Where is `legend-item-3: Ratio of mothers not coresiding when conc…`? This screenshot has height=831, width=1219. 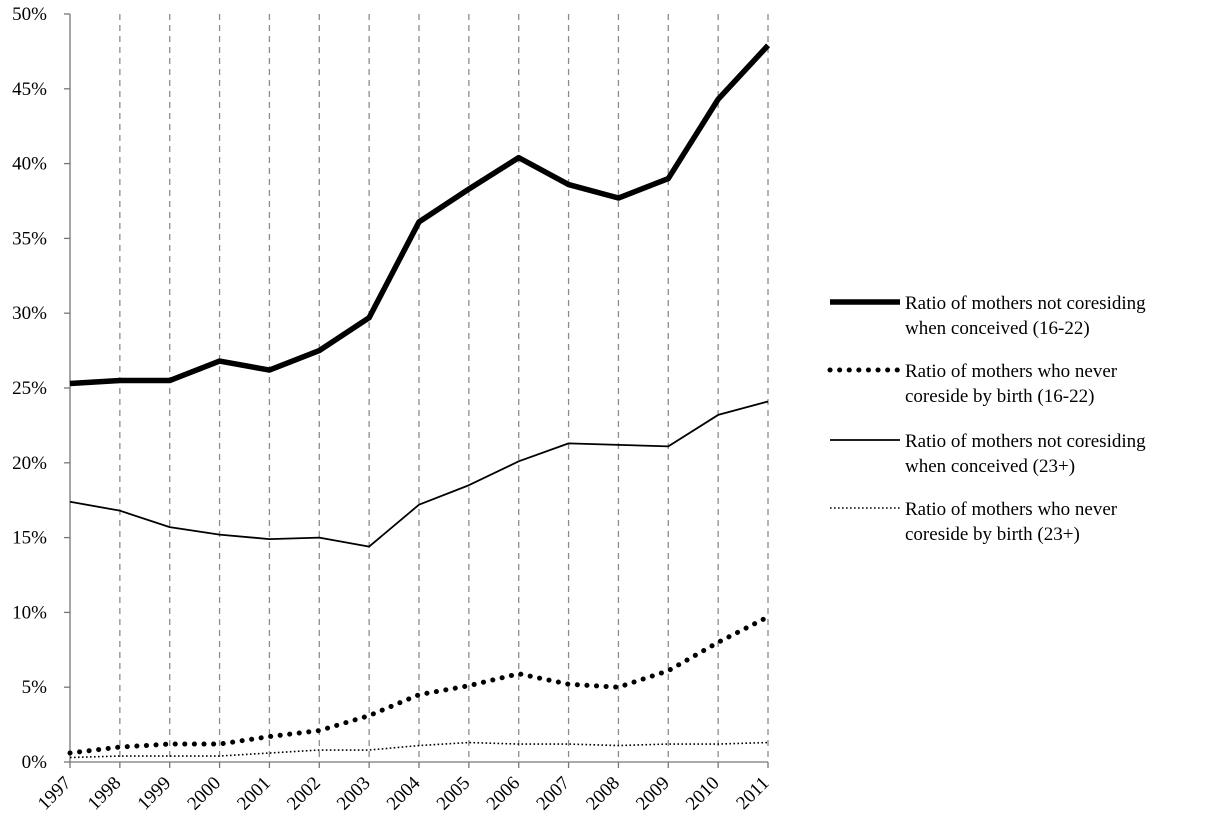 legend-item-3: Ratio of mothers not coresiding when conc… is located at coordinates (988, 454).